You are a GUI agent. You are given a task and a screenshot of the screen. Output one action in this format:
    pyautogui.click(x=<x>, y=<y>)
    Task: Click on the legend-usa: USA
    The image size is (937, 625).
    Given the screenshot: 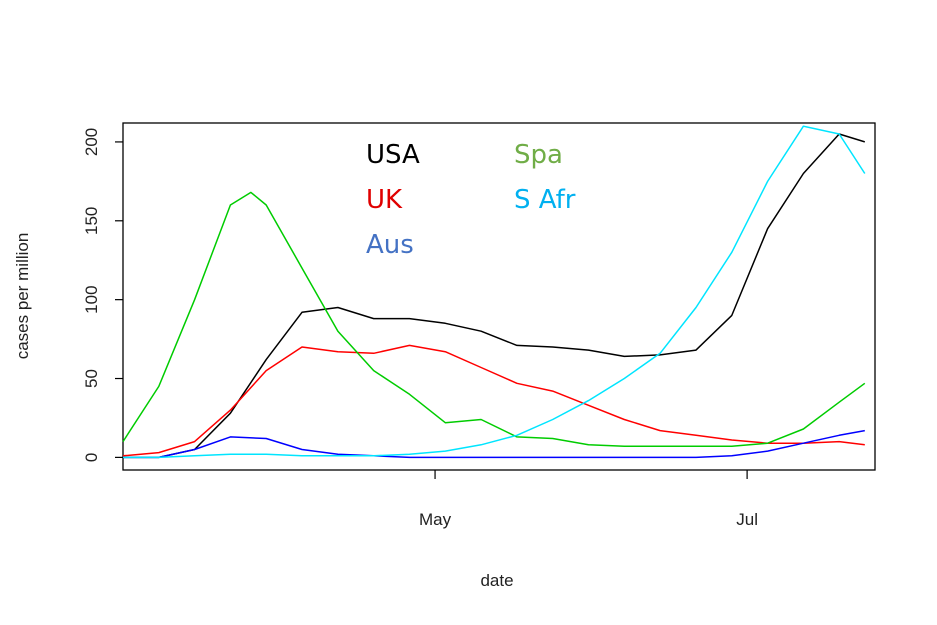 What is the action you would take?
    pyautogui.click(x=393, y=155)
    